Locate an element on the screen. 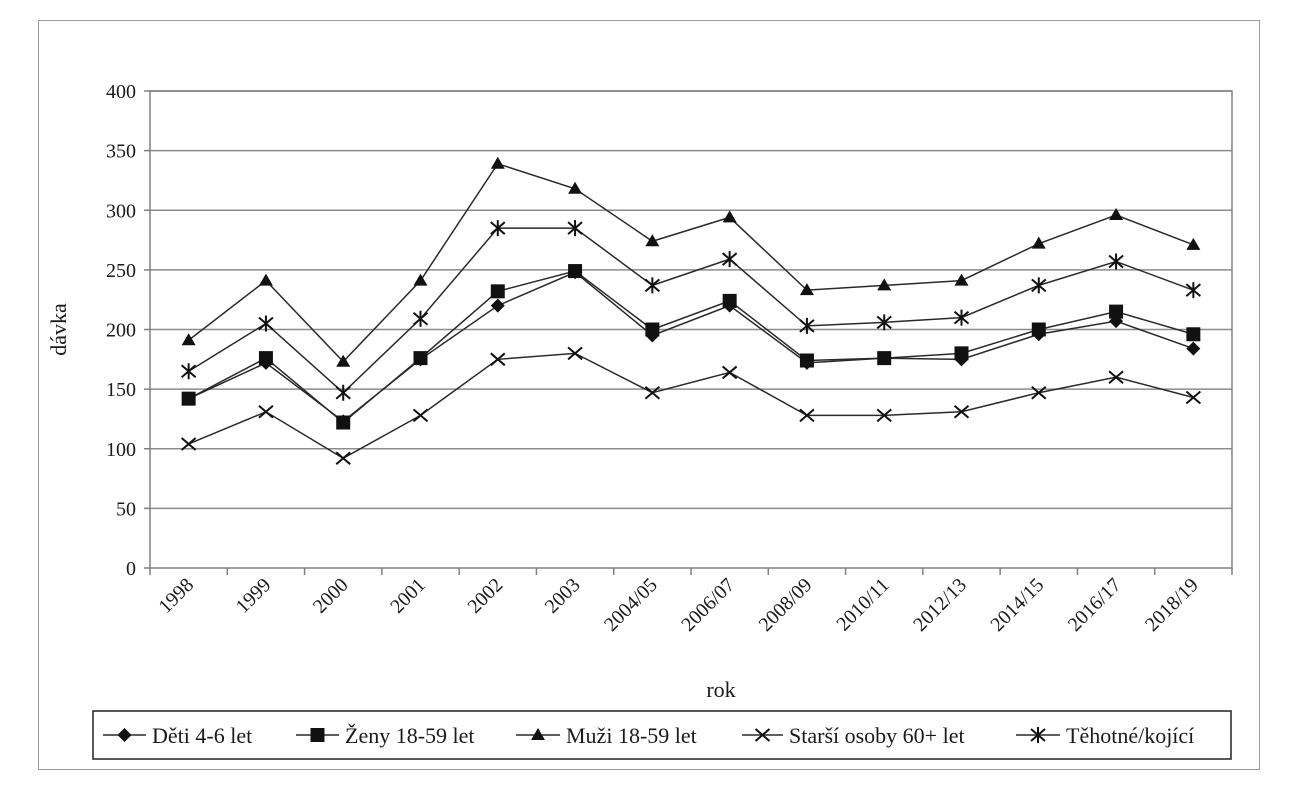  x-tick-label: 2003 is located at coordinates (563, 596).